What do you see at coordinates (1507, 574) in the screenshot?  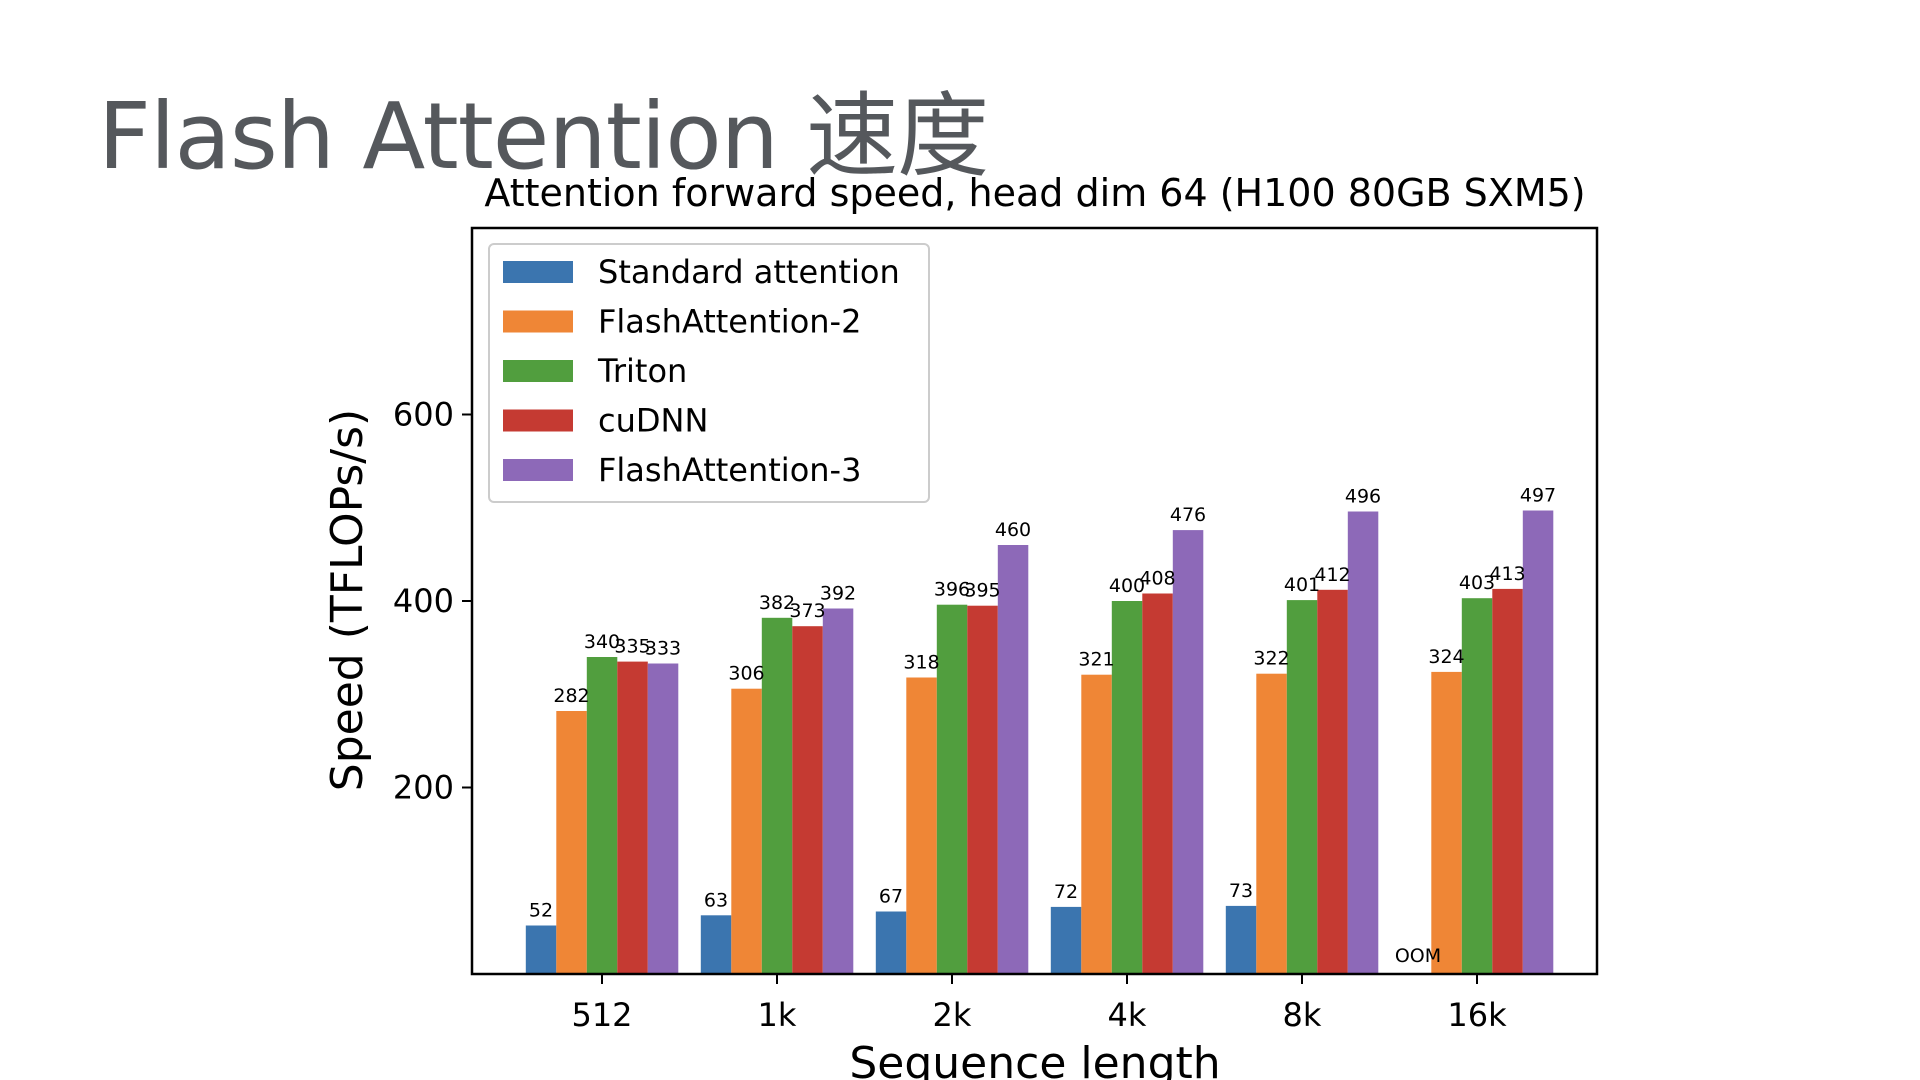 I see `bar-value-label: 413` at bounding box center [1507, 574].